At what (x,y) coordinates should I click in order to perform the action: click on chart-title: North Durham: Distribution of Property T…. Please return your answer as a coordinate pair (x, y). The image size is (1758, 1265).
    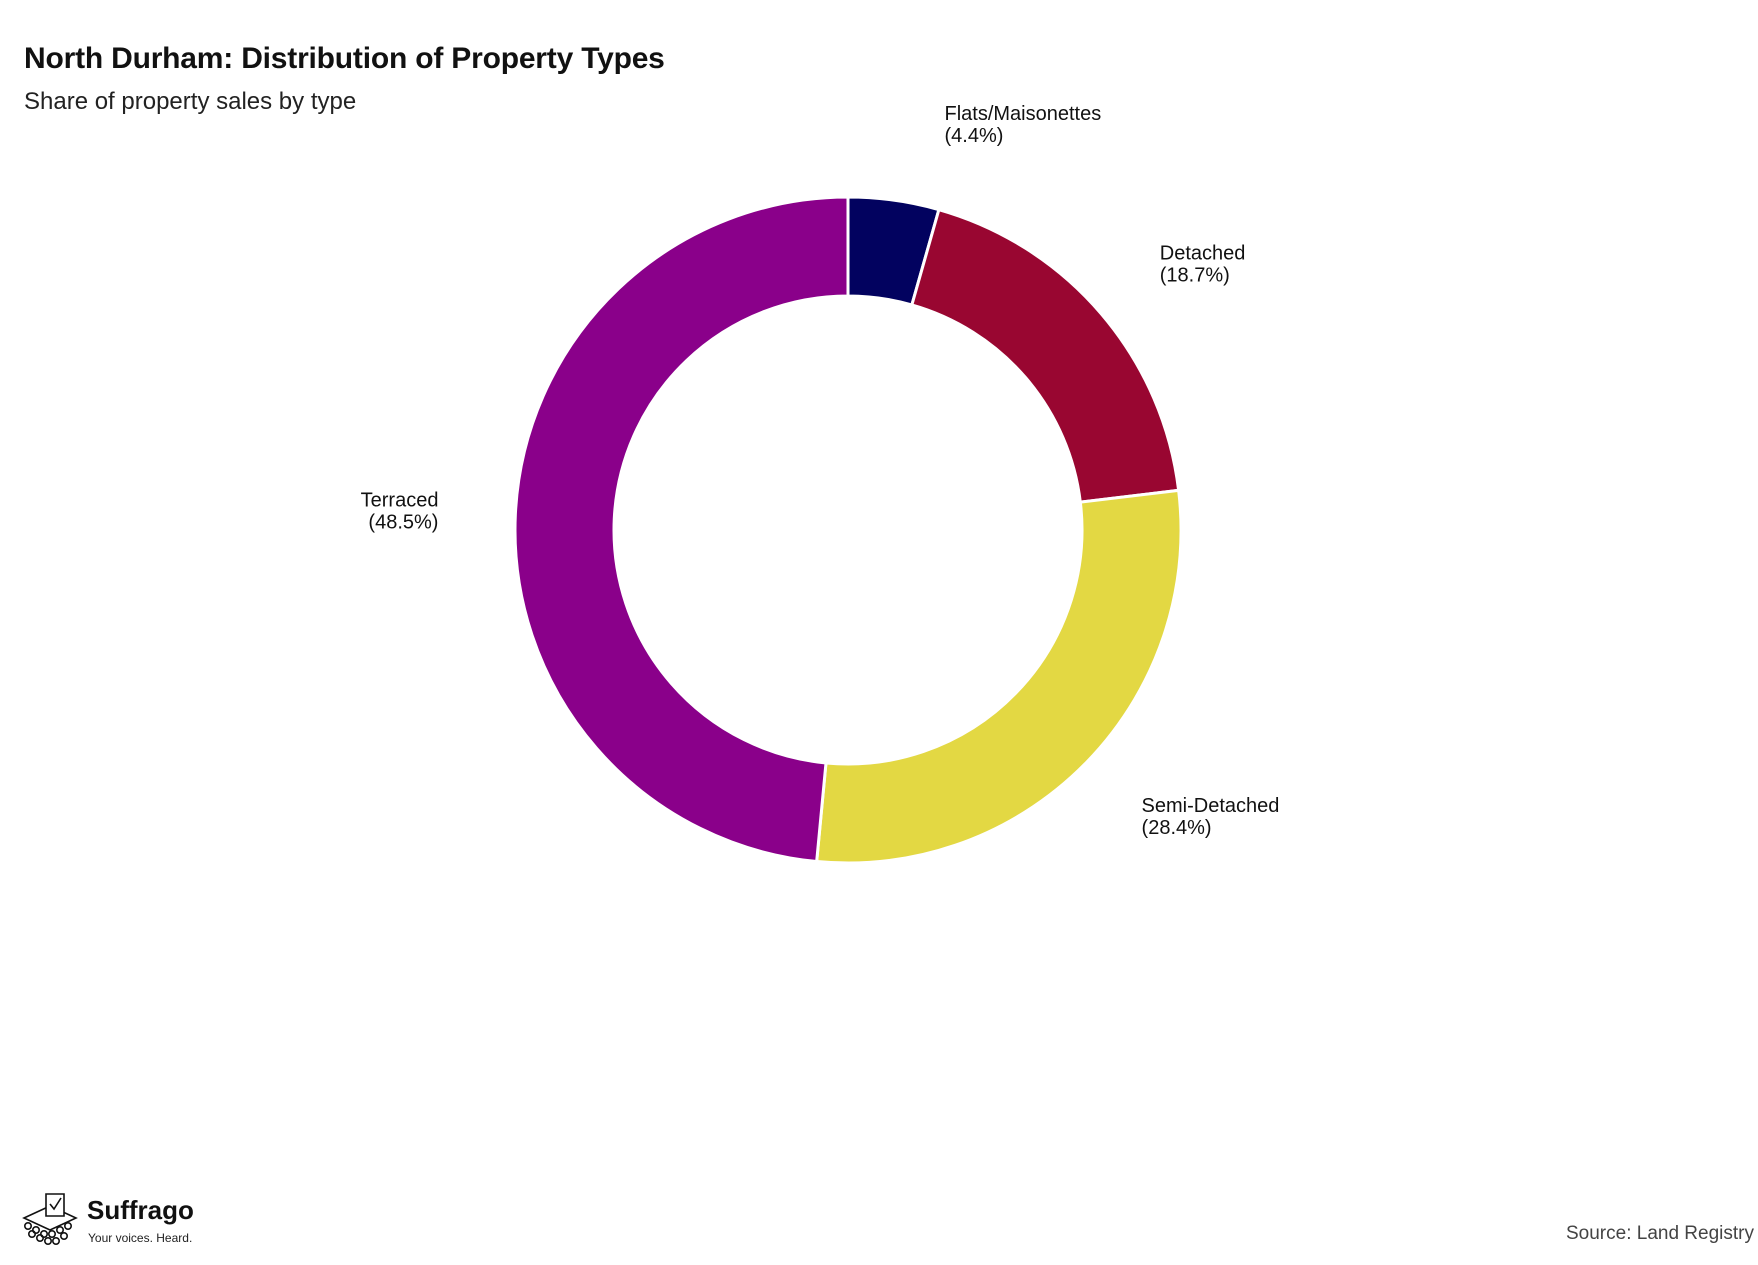
    Looking at the image, I should click on (344, 58).